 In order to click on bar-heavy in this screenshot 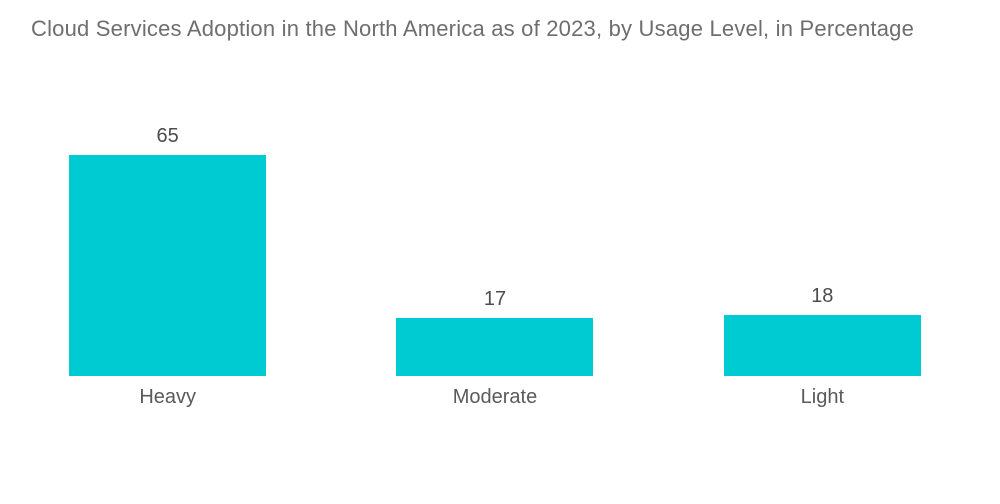, I will do `click(168, 265)`.